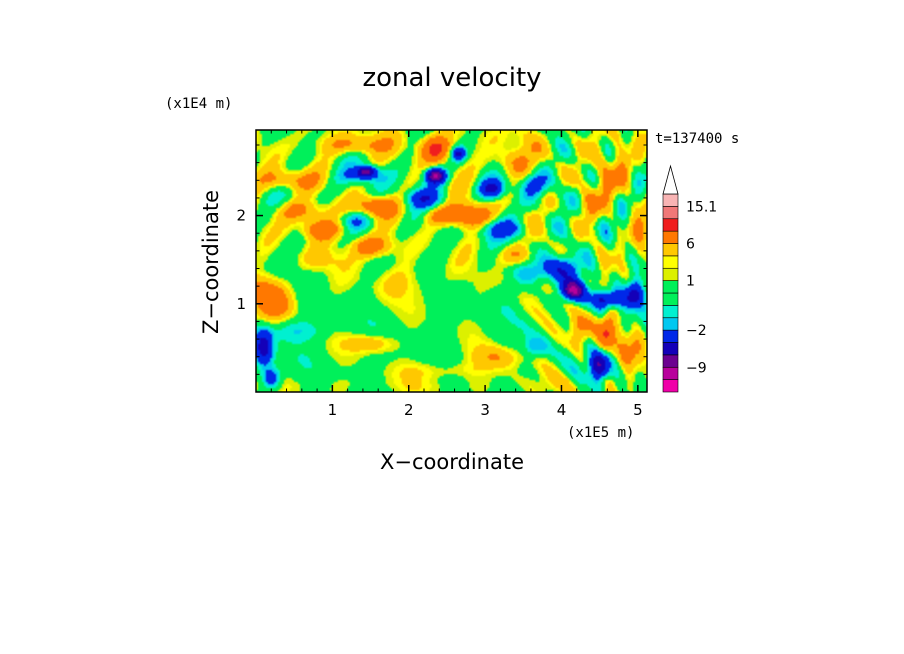 The width and height of the screenshot is (904, 654). I want to click on x-tick-label: 4, so click(562, 410).